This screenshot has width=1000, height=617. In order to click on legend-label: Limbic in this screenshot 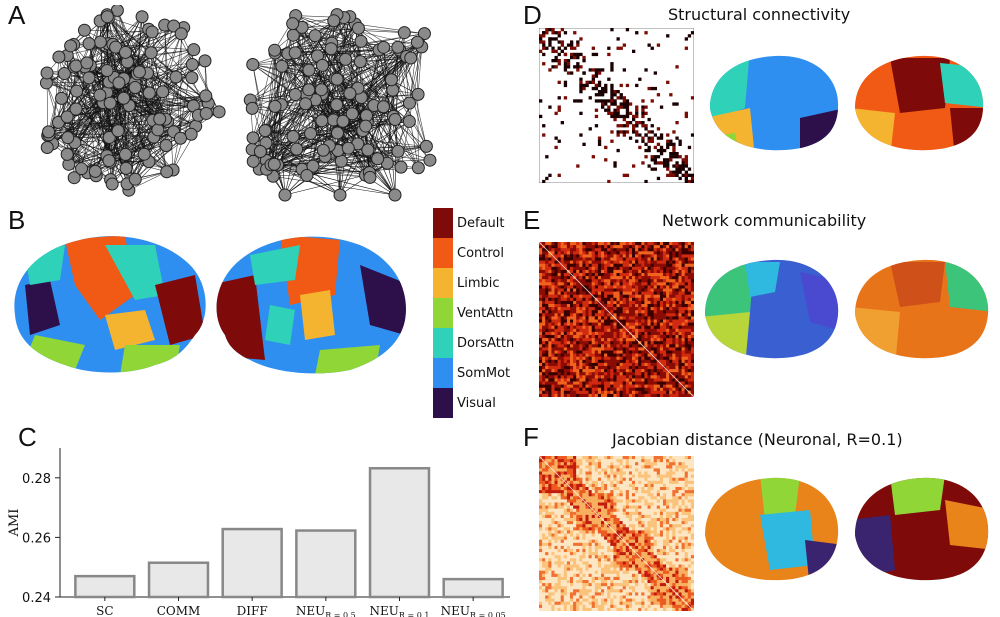, I will do `click(478, 283)`.